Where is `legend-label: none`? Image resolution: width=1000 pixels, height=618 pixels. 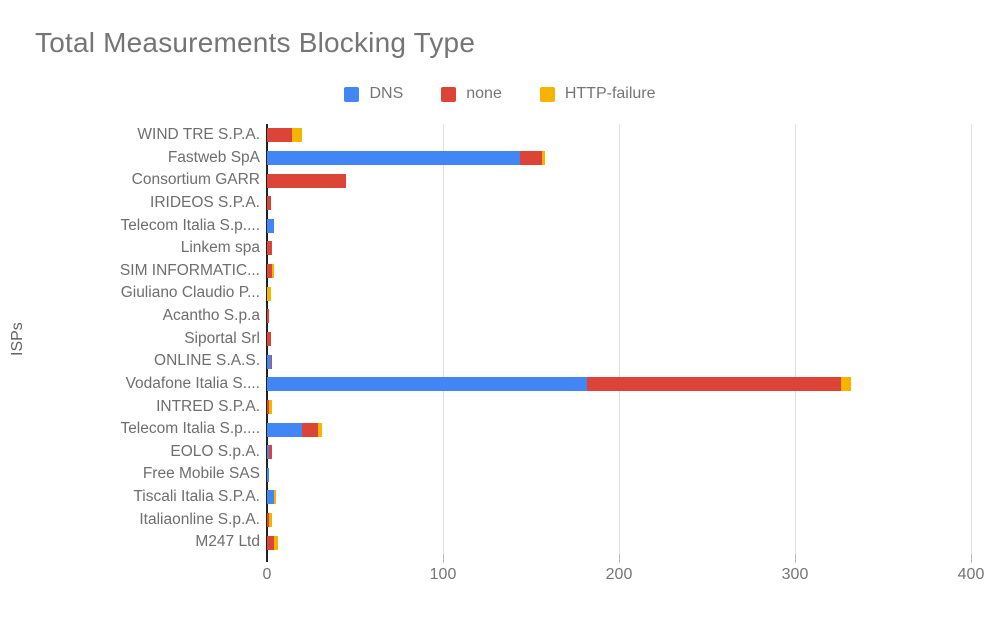
legend-label: none is located at coordinates (484, 93).